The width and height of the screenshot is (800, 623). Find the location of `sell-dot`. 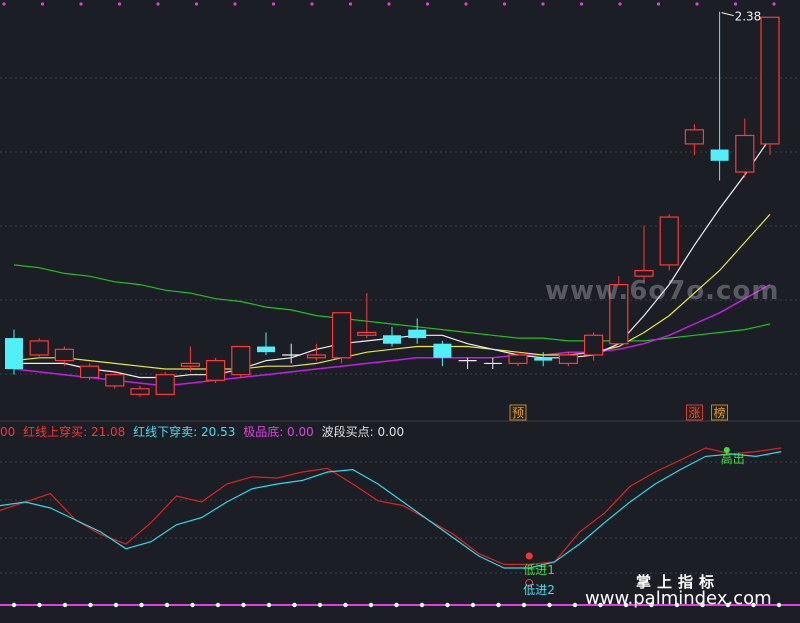

sell-dot is located at coordinates (726, 450).